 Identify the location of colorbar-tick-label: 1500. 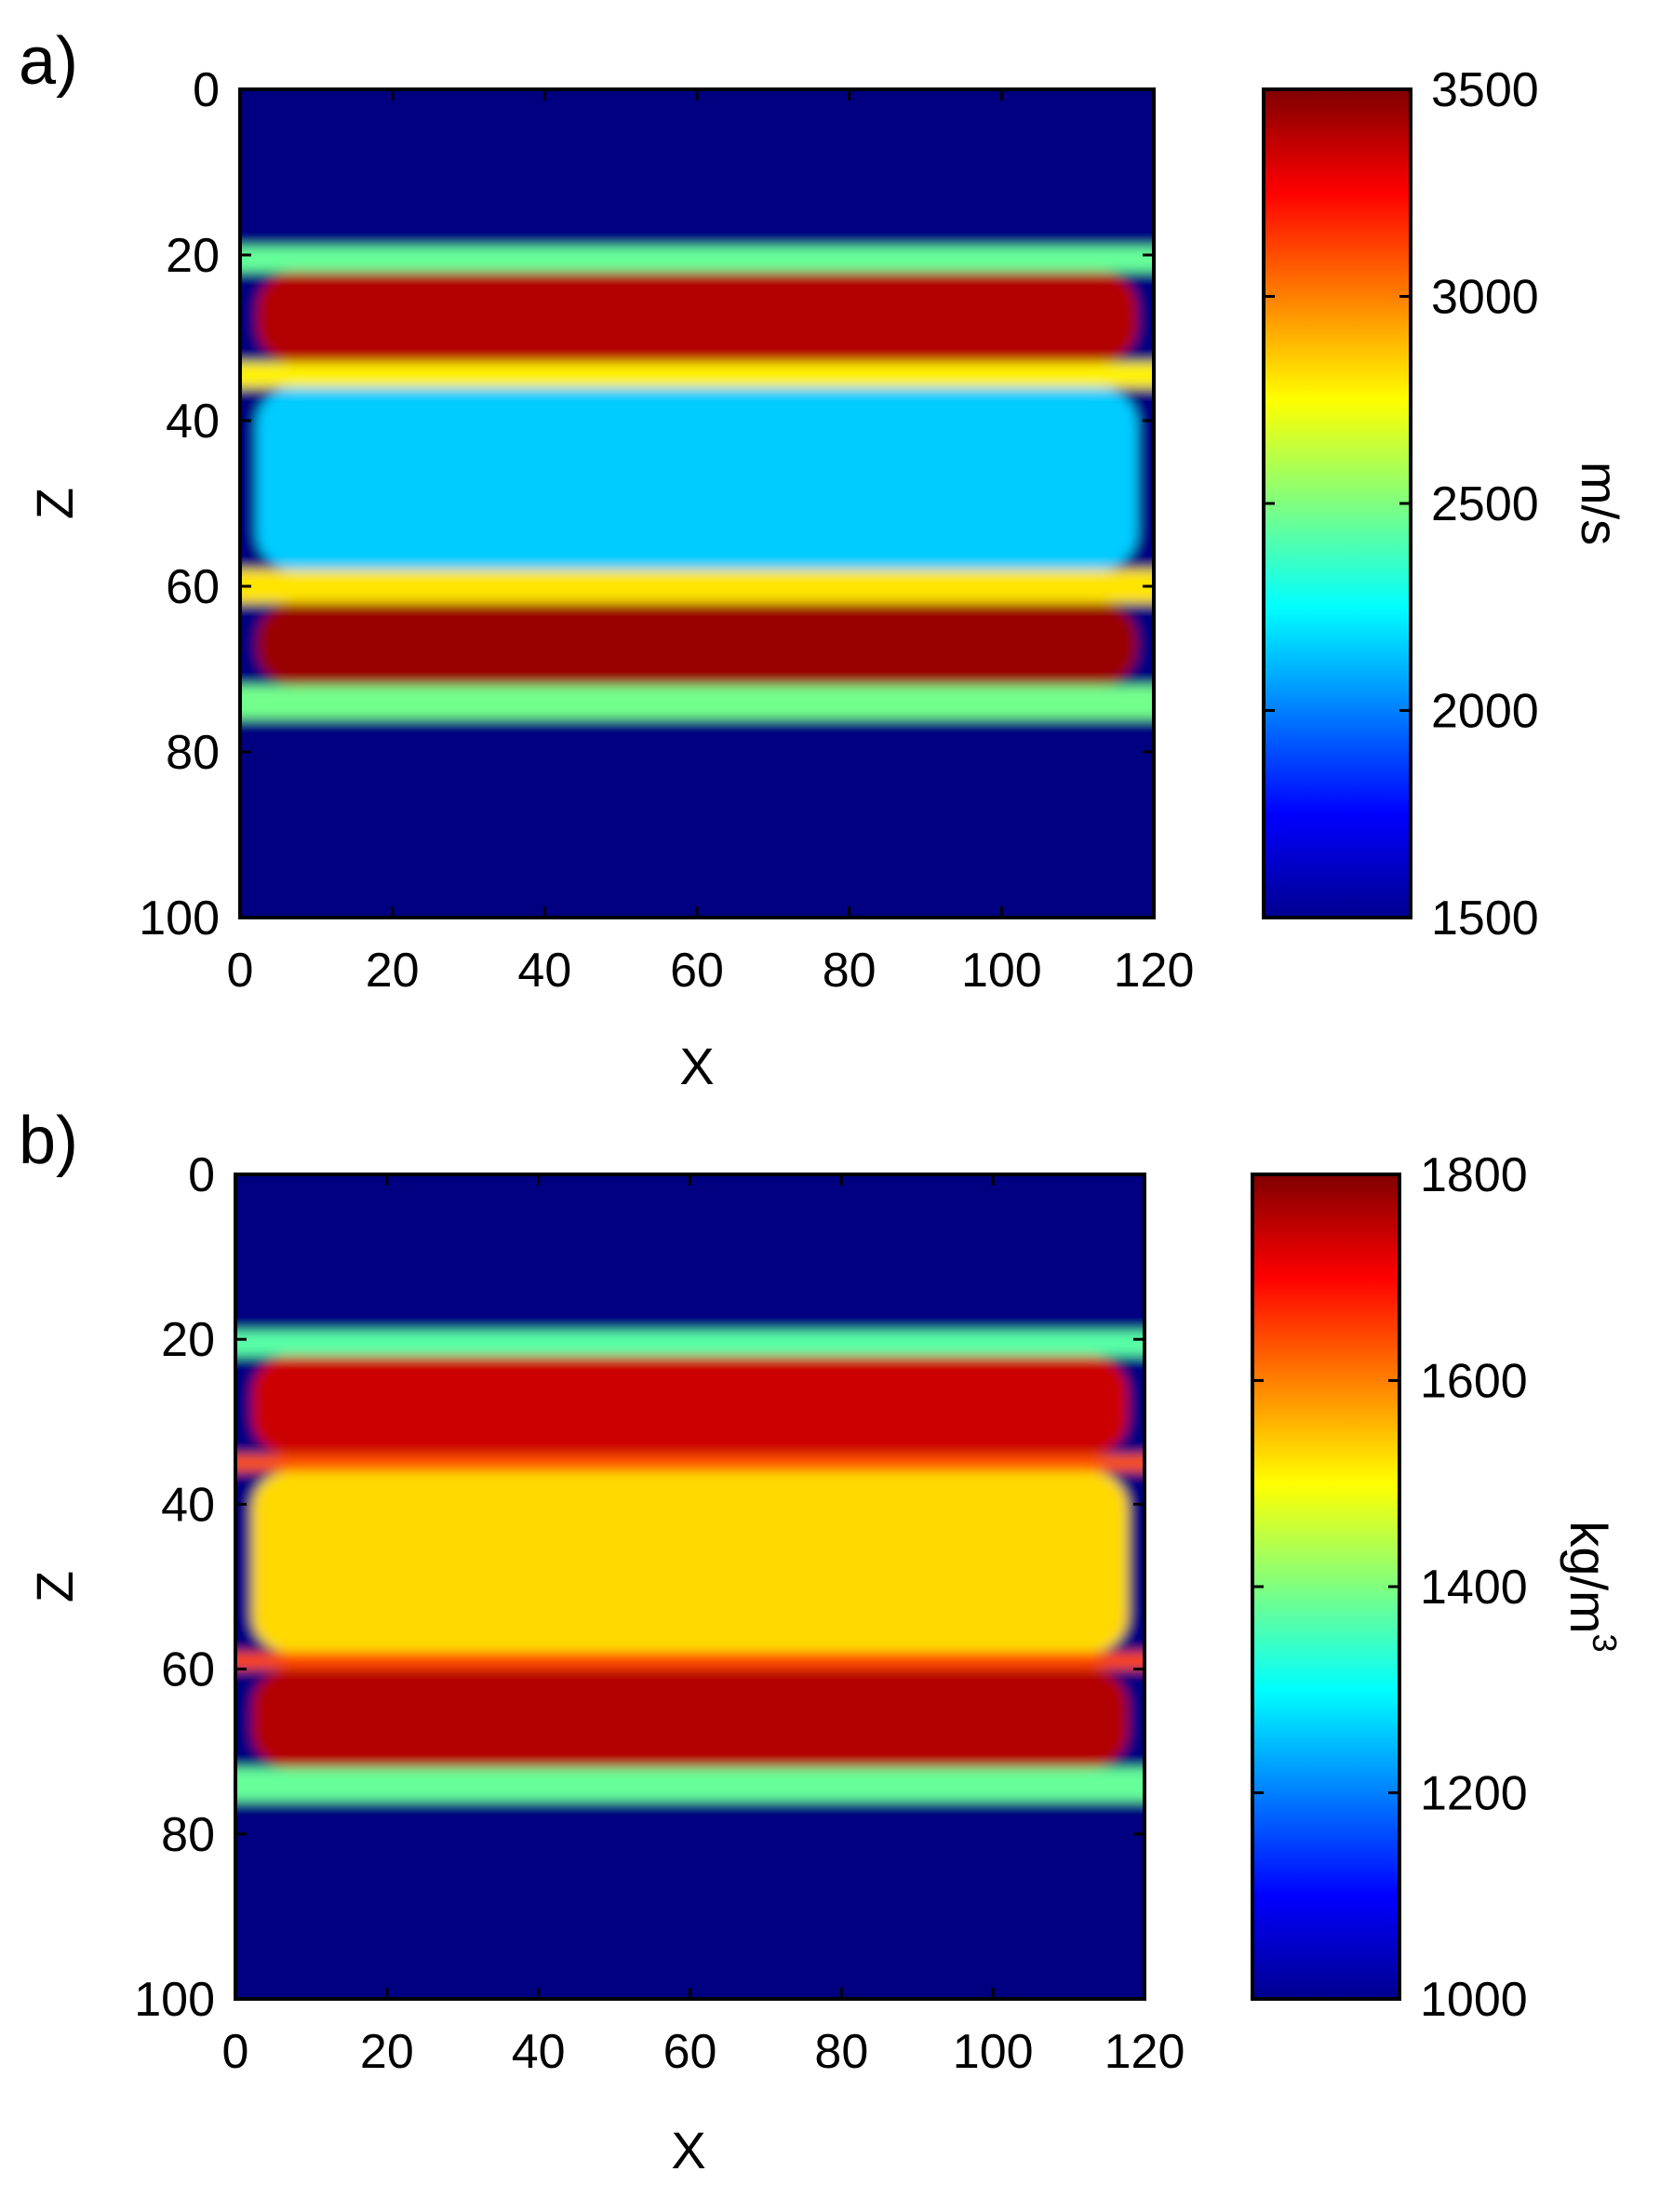
(1485, 918).